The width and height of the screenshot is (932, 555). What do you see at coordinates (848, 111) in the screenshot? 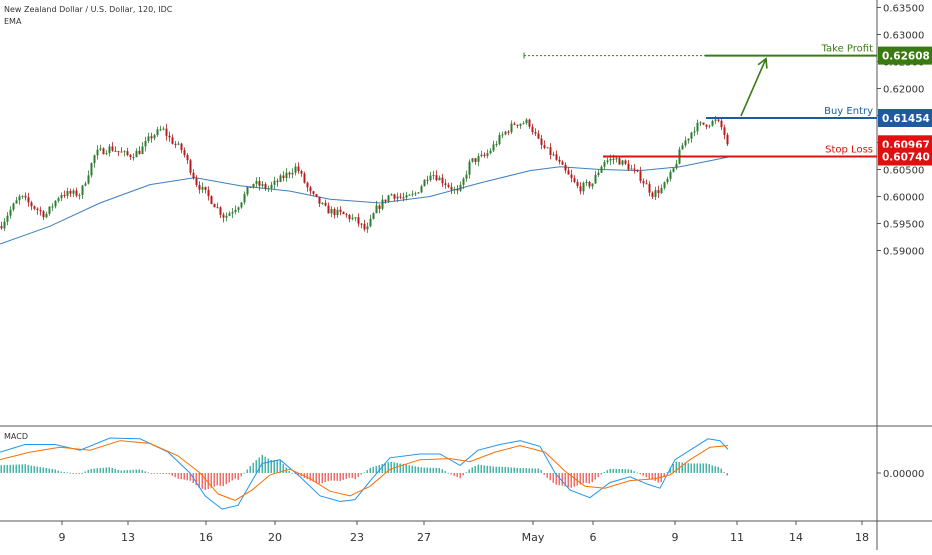
I see `buy-entry-label: Buy Entry` at bounding box center [848, 111].